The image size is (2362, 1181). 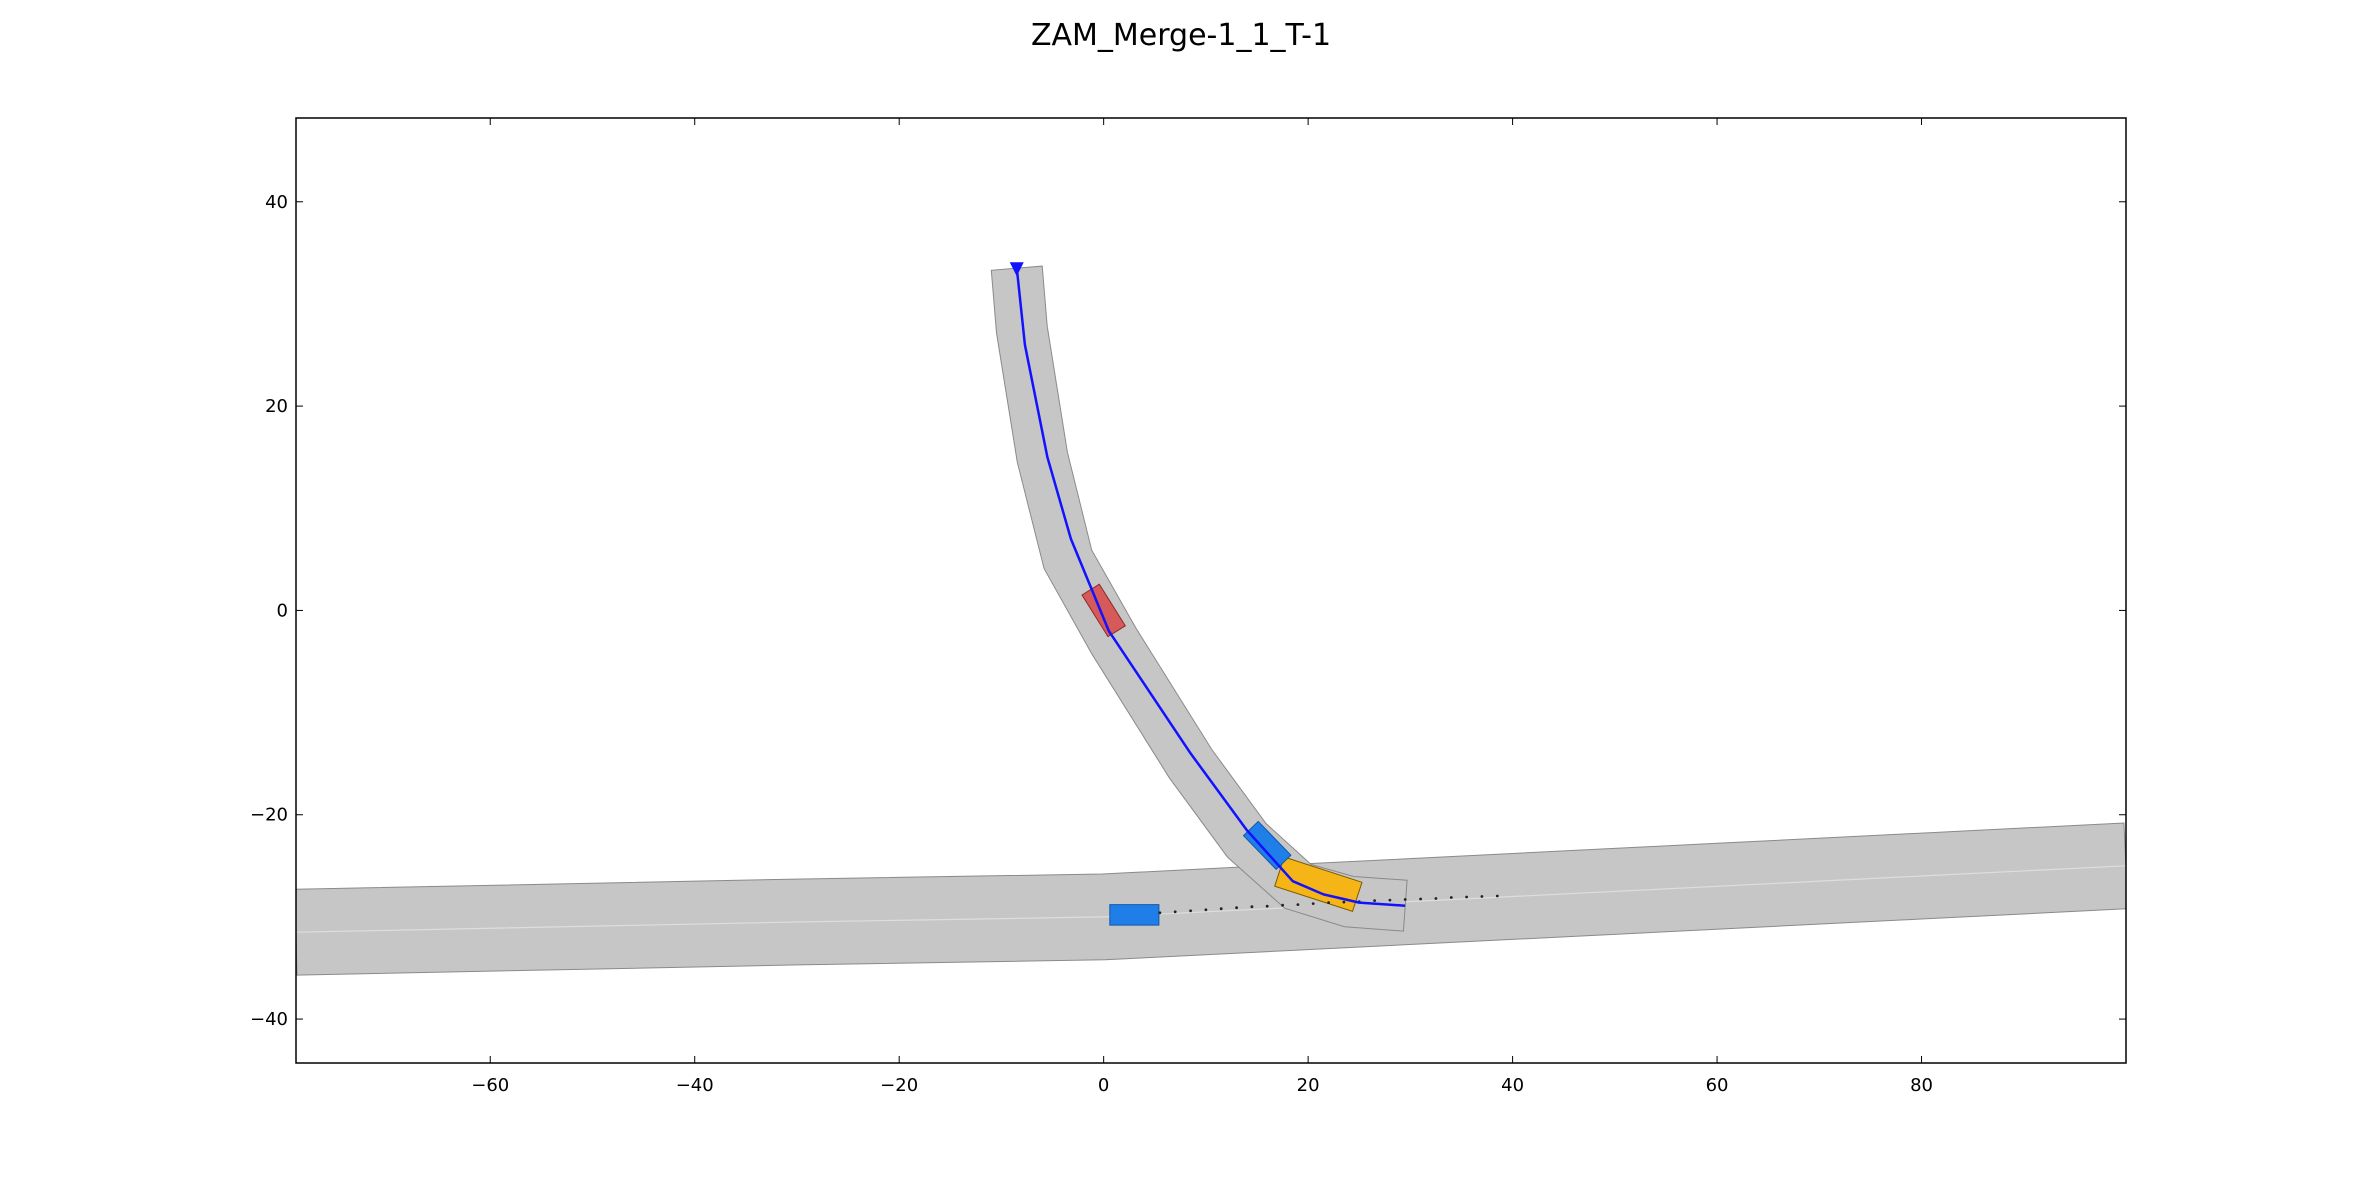 I want to click on x-tick-label: 40, so click(x=1512, y=1085).